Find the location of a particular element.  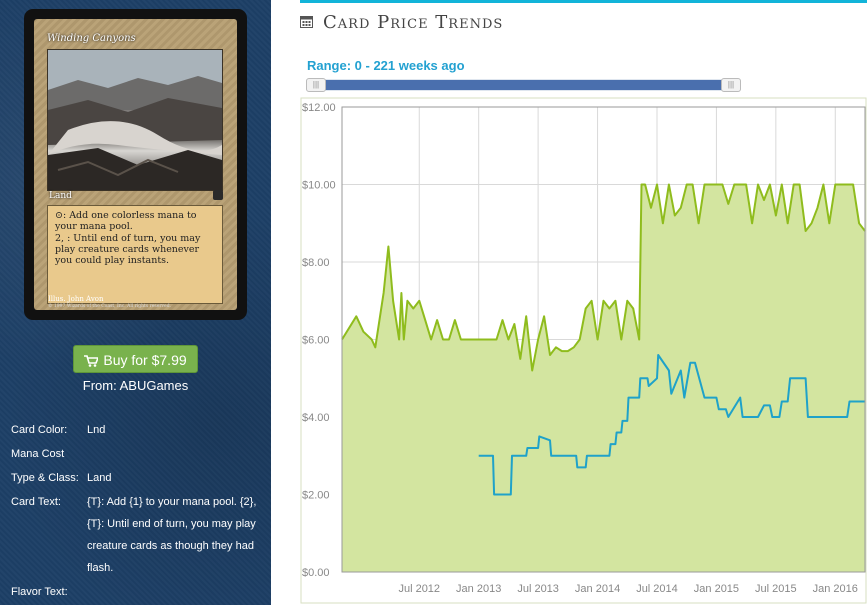

range-slider: ||| ||| is located at coordinates (523, 85).